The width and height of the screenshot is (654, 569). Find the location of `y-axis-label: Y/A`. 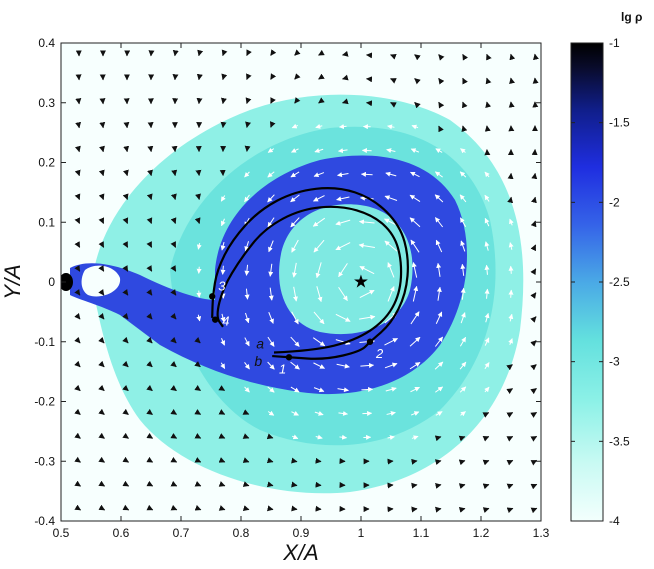

y-axis-label: Y/A is located at coordinates (12, 281).